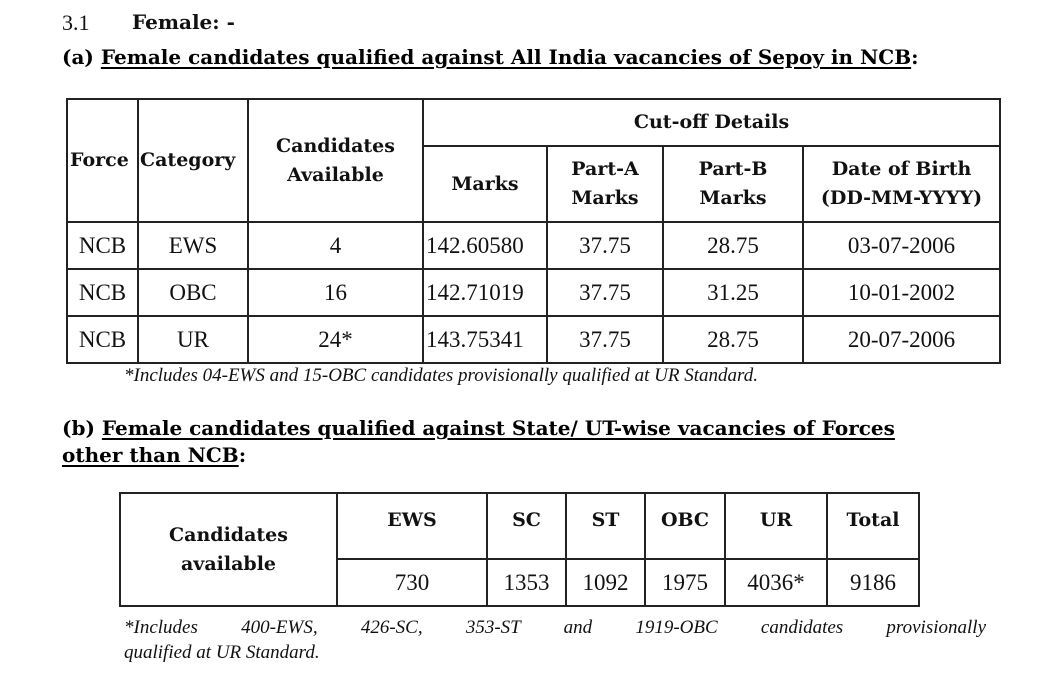  I want to click on row-label-line2: available, so click(228, 563).